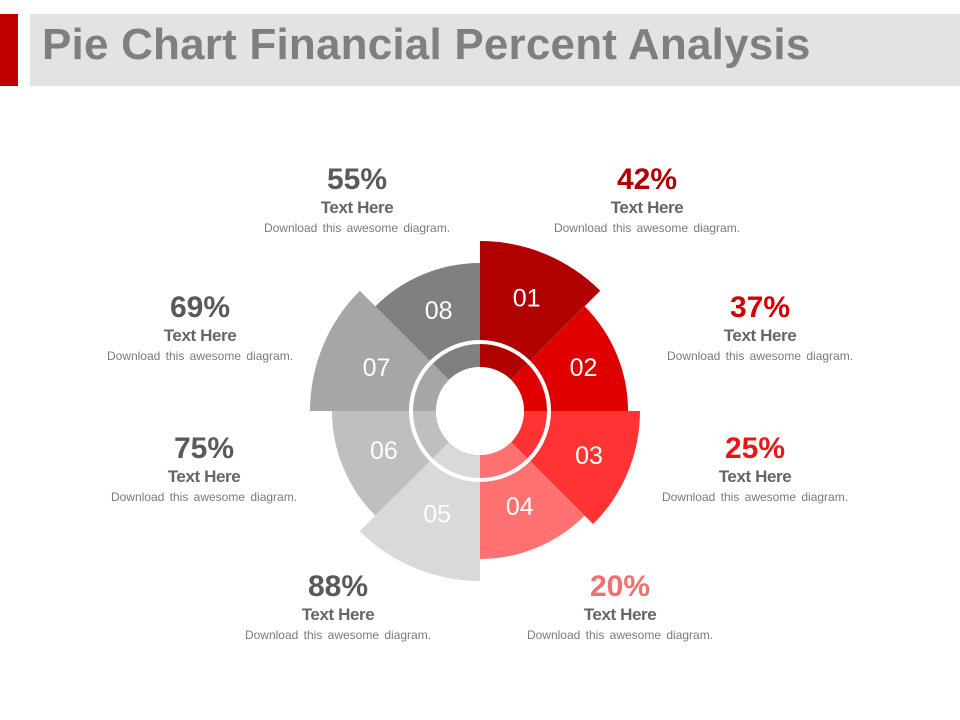  I want to click on title-band: Pie Chart Financial Percent Analysis, so click(495, 50).